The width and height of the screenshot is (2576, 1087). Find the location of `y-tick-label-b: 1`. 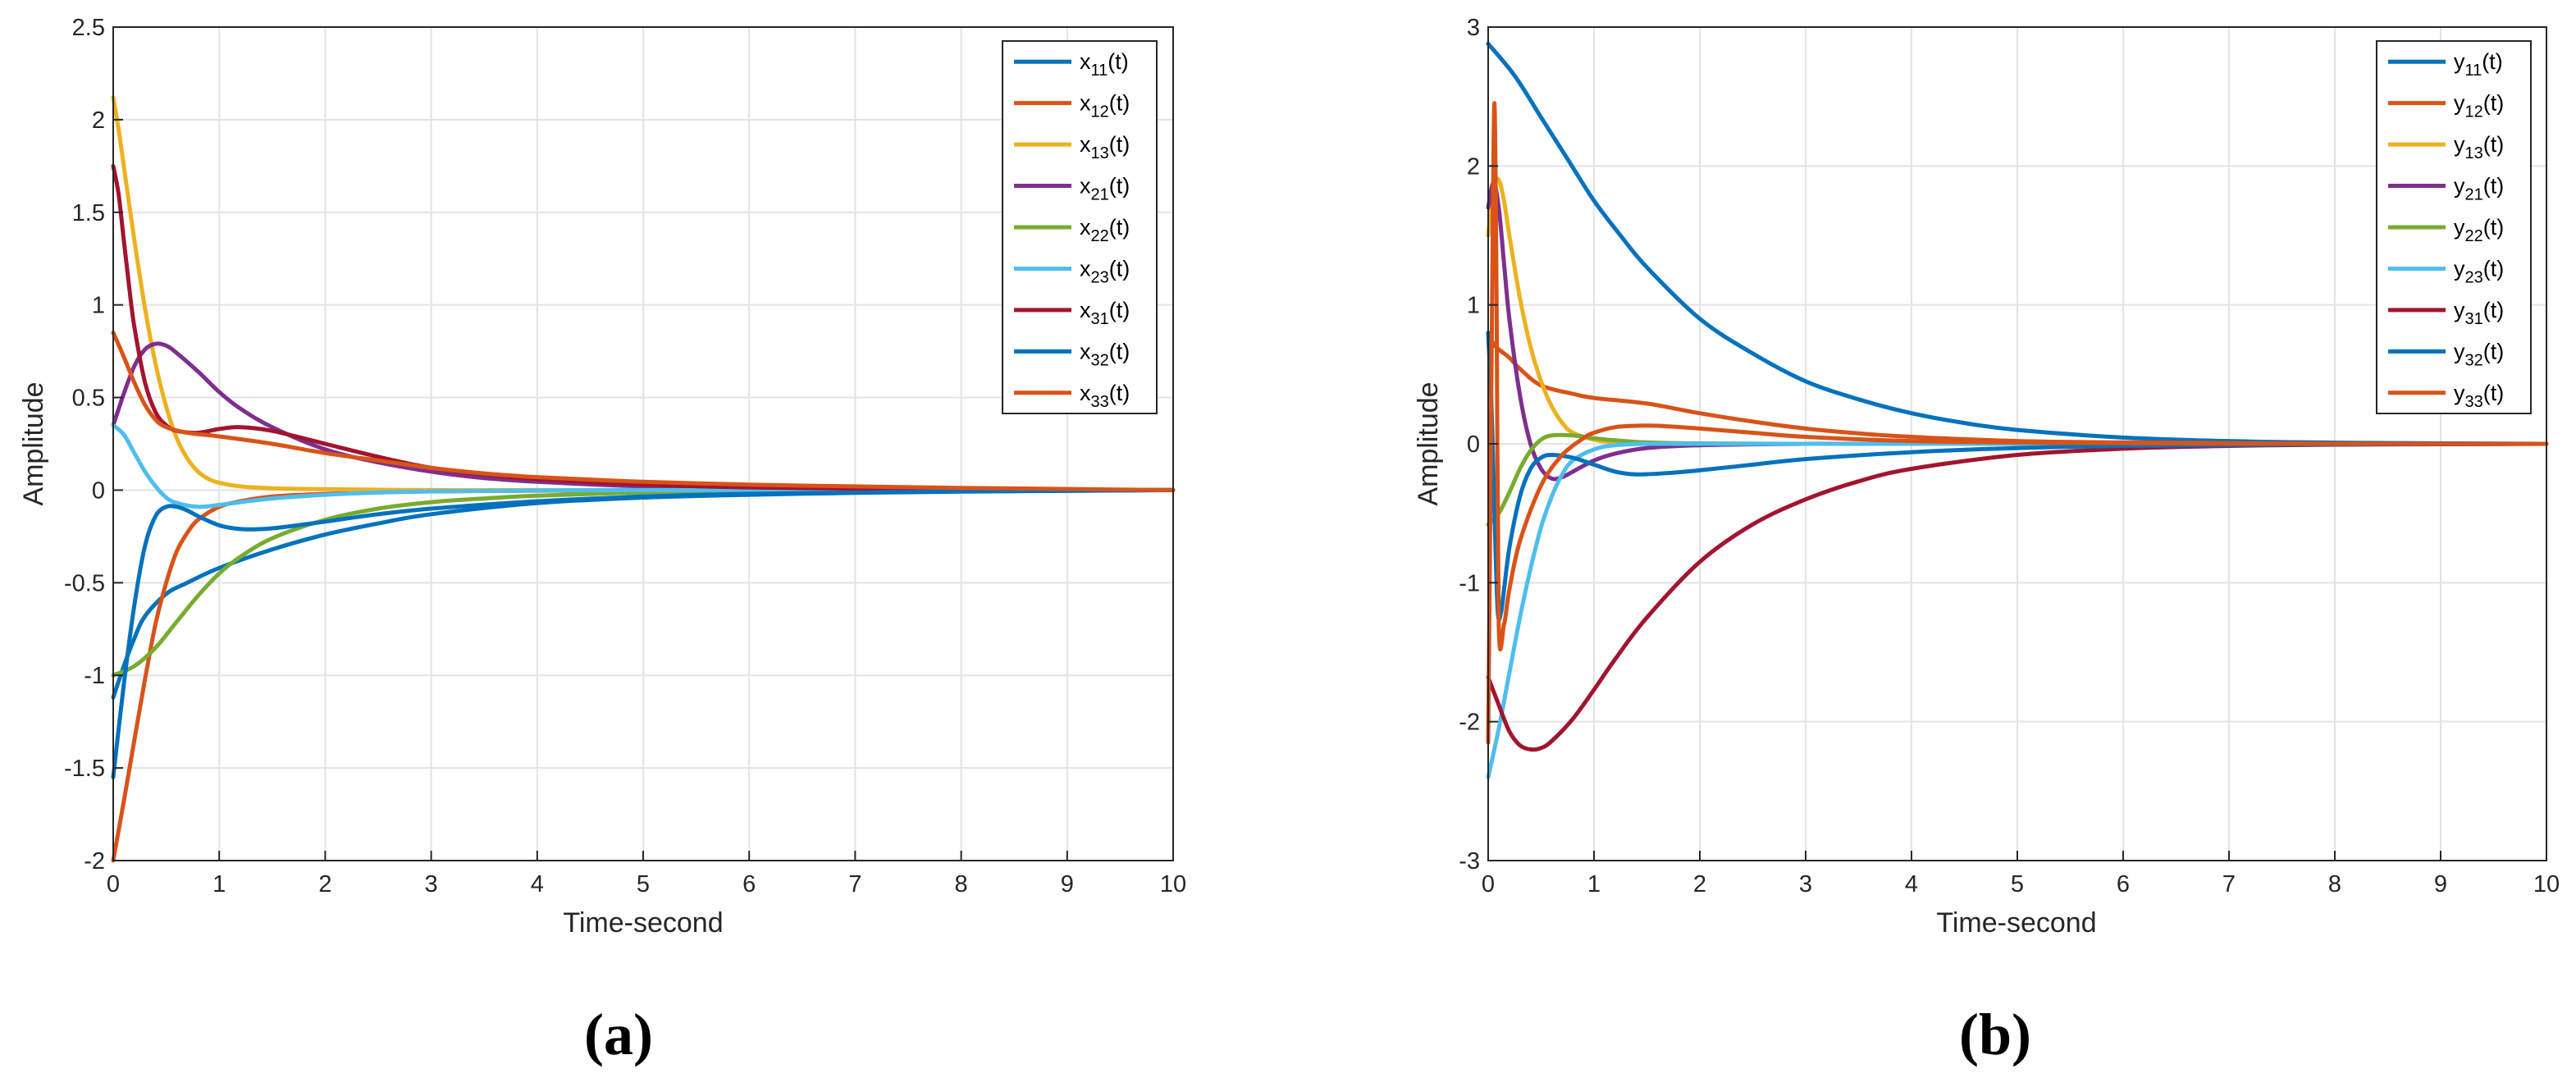

y-tick-label-b: 1 is located at coordinates (1474, 306).